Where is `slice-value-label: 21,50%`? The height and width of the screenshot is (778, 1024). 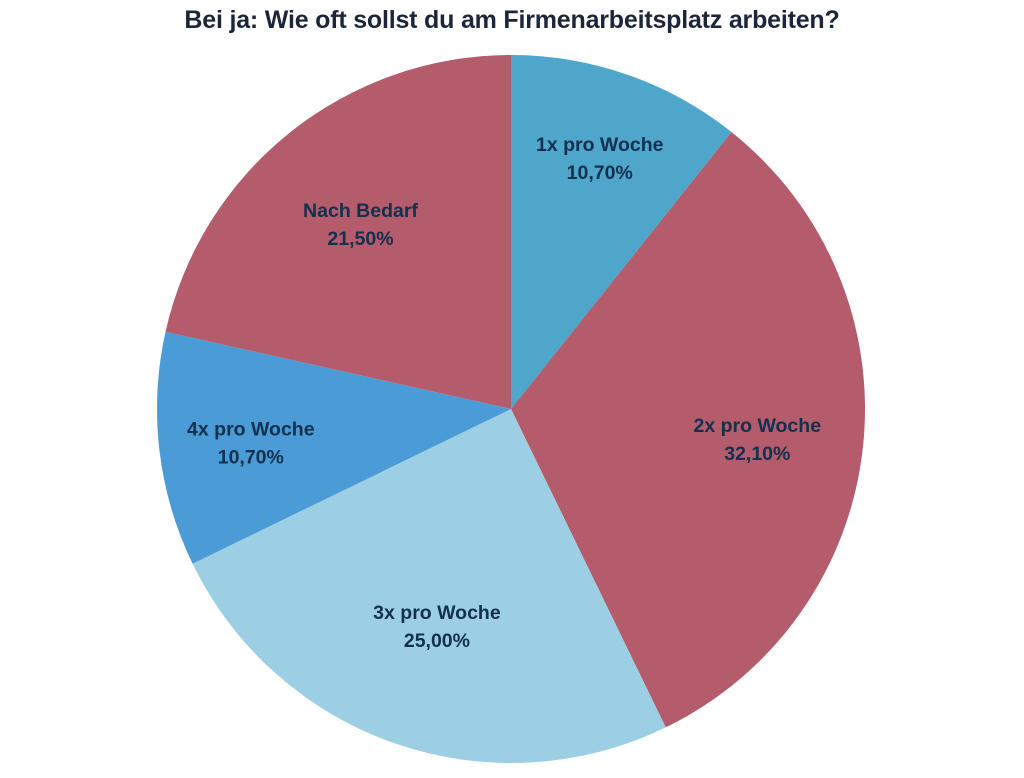
slice-value-label: 21,50% is located at coordinates (360, 239).